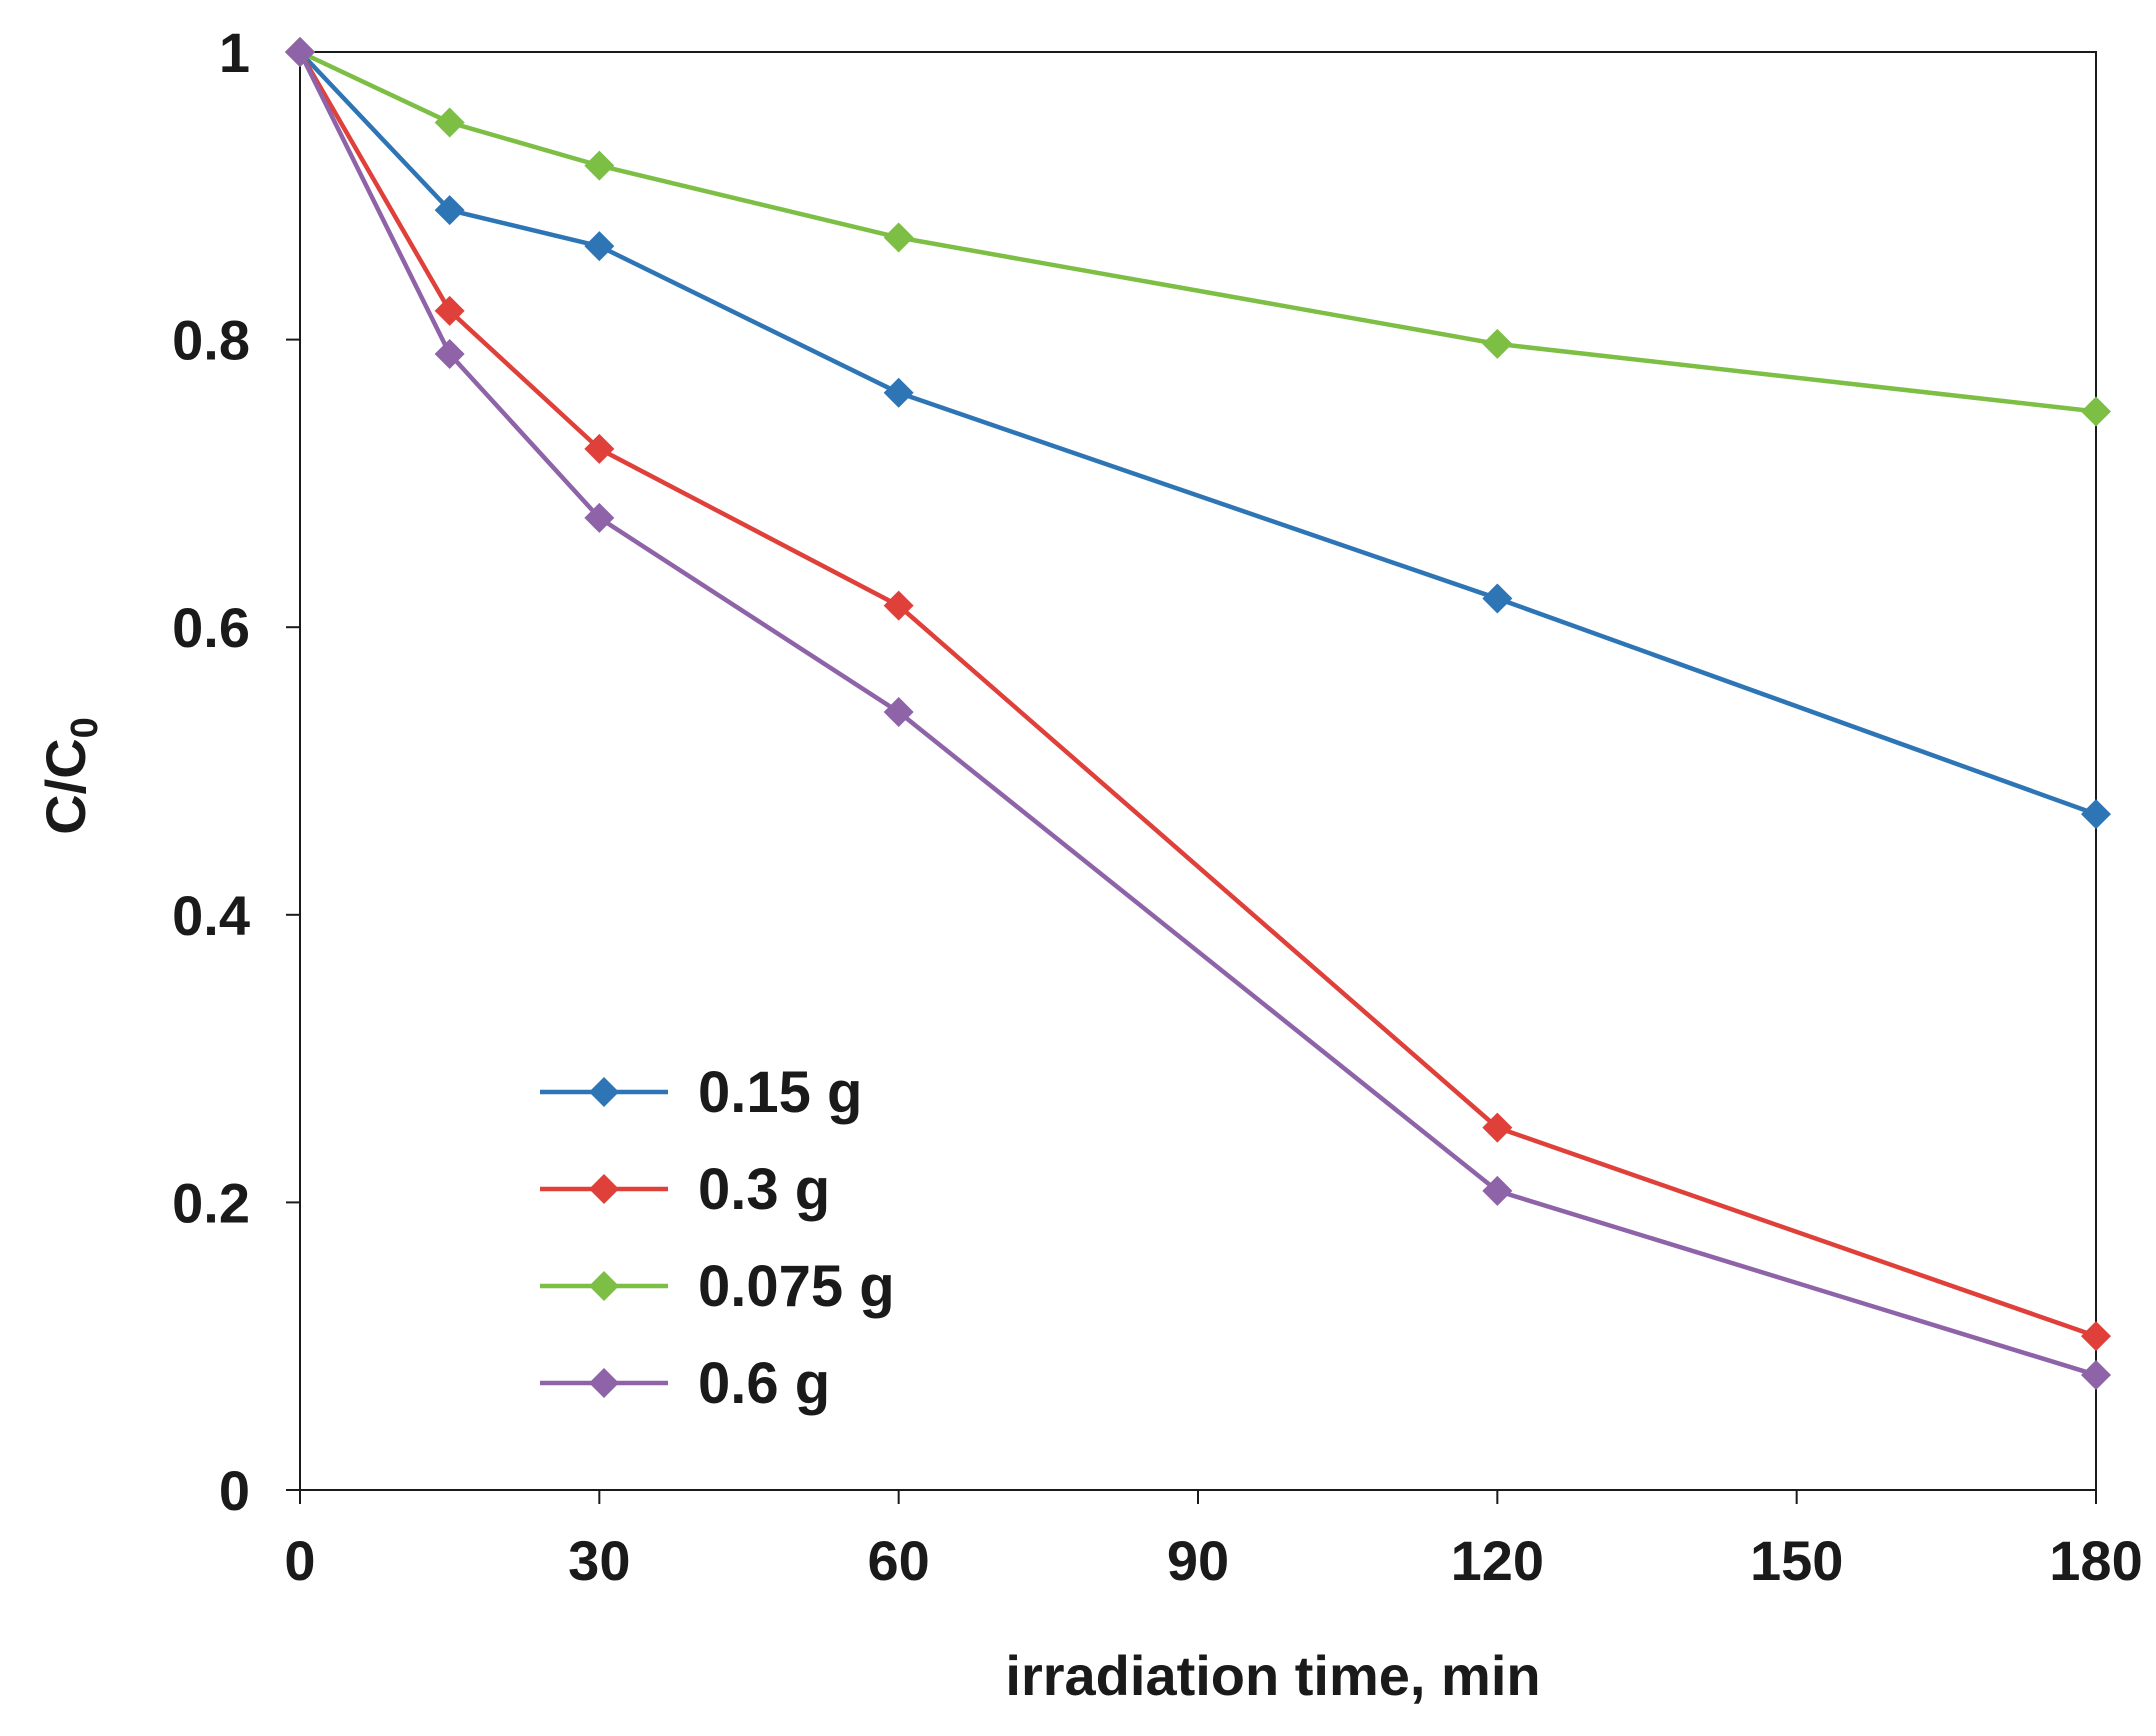  What do you see at coordinates (1272, 1675) in the screenshot?
I see `x-axis-title: irradiation time, min` at bounding box center [1272, 1675].